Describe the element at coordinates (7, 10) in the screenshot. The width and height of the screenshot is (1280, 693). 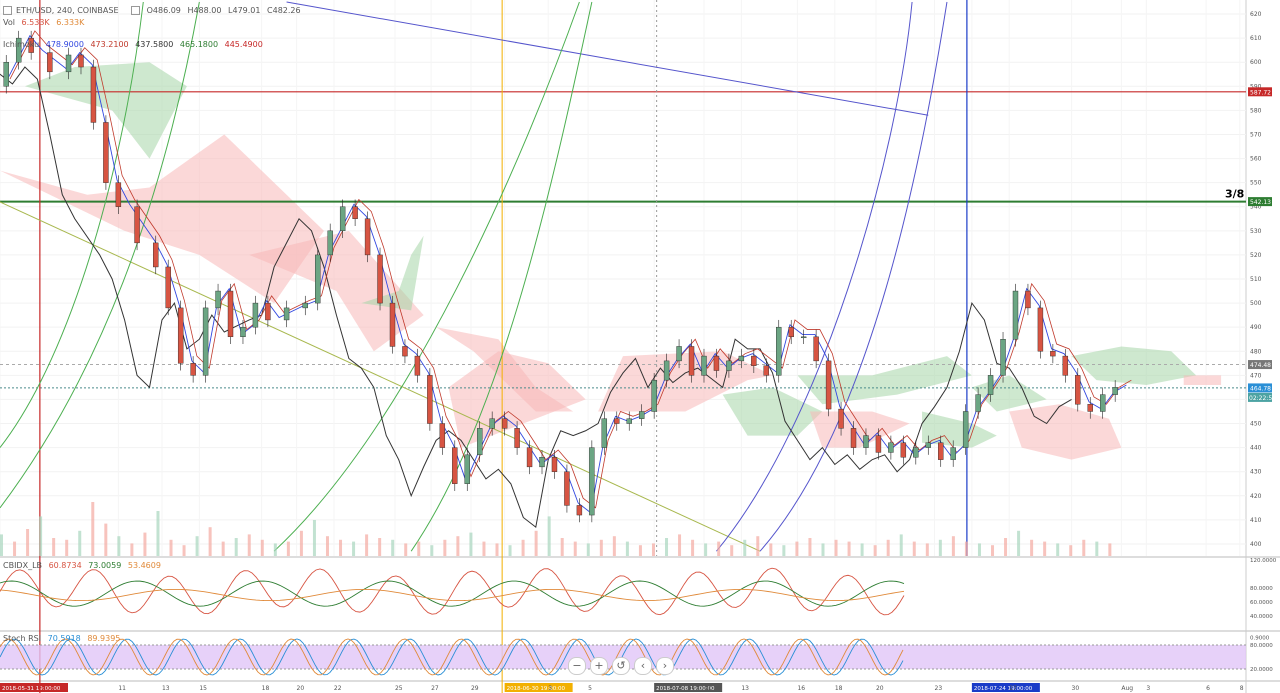
I see `collapse-icon` at that location.